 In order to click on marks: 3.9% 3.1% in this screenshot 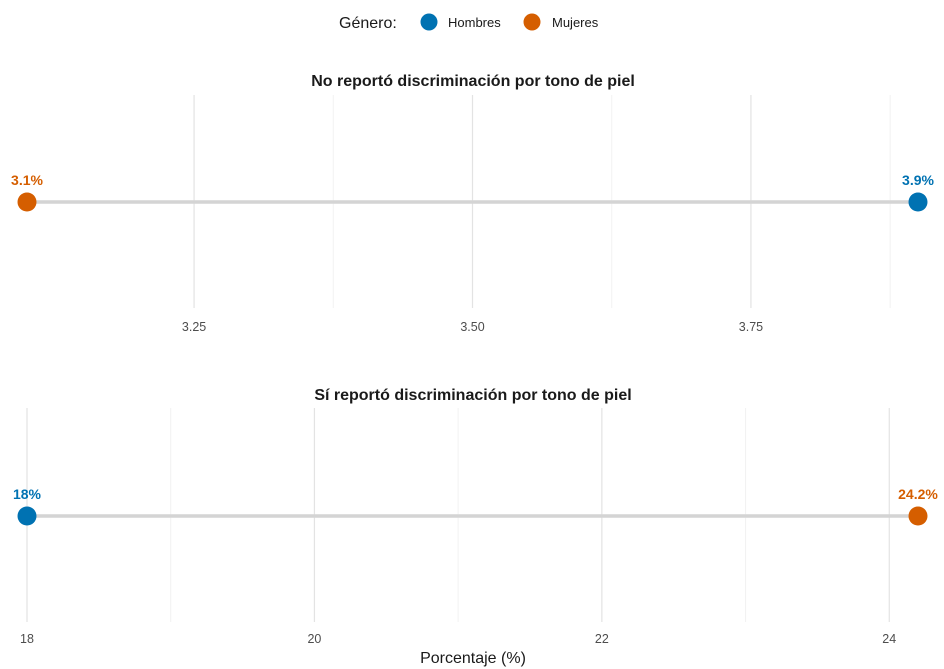, I will do `click(473, 192)`.